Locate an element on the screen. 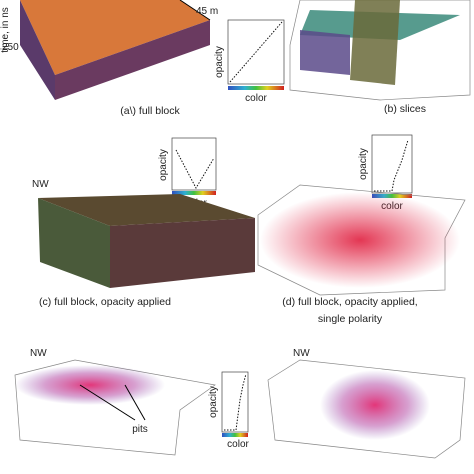  axis is located at coordinates (195, 10).